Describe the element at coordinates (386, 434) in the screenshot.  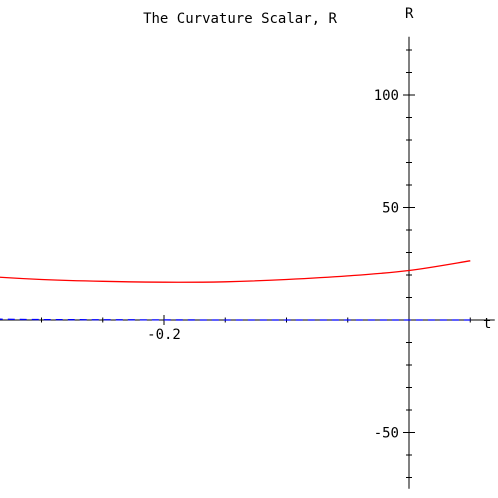
I see `y-tick-label: -50` at that location.